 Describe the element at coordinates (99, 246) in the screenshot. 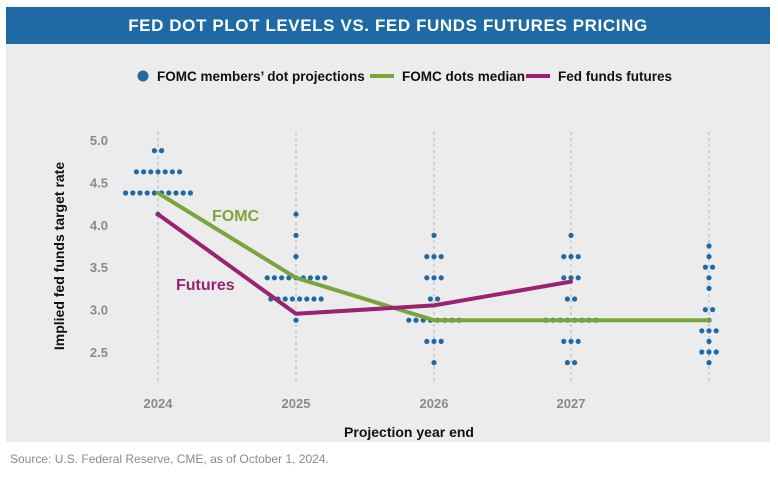

I see `y-axis-ticks: 2.5 3.0 3.5 4.0 4.5 5.0` at that location.